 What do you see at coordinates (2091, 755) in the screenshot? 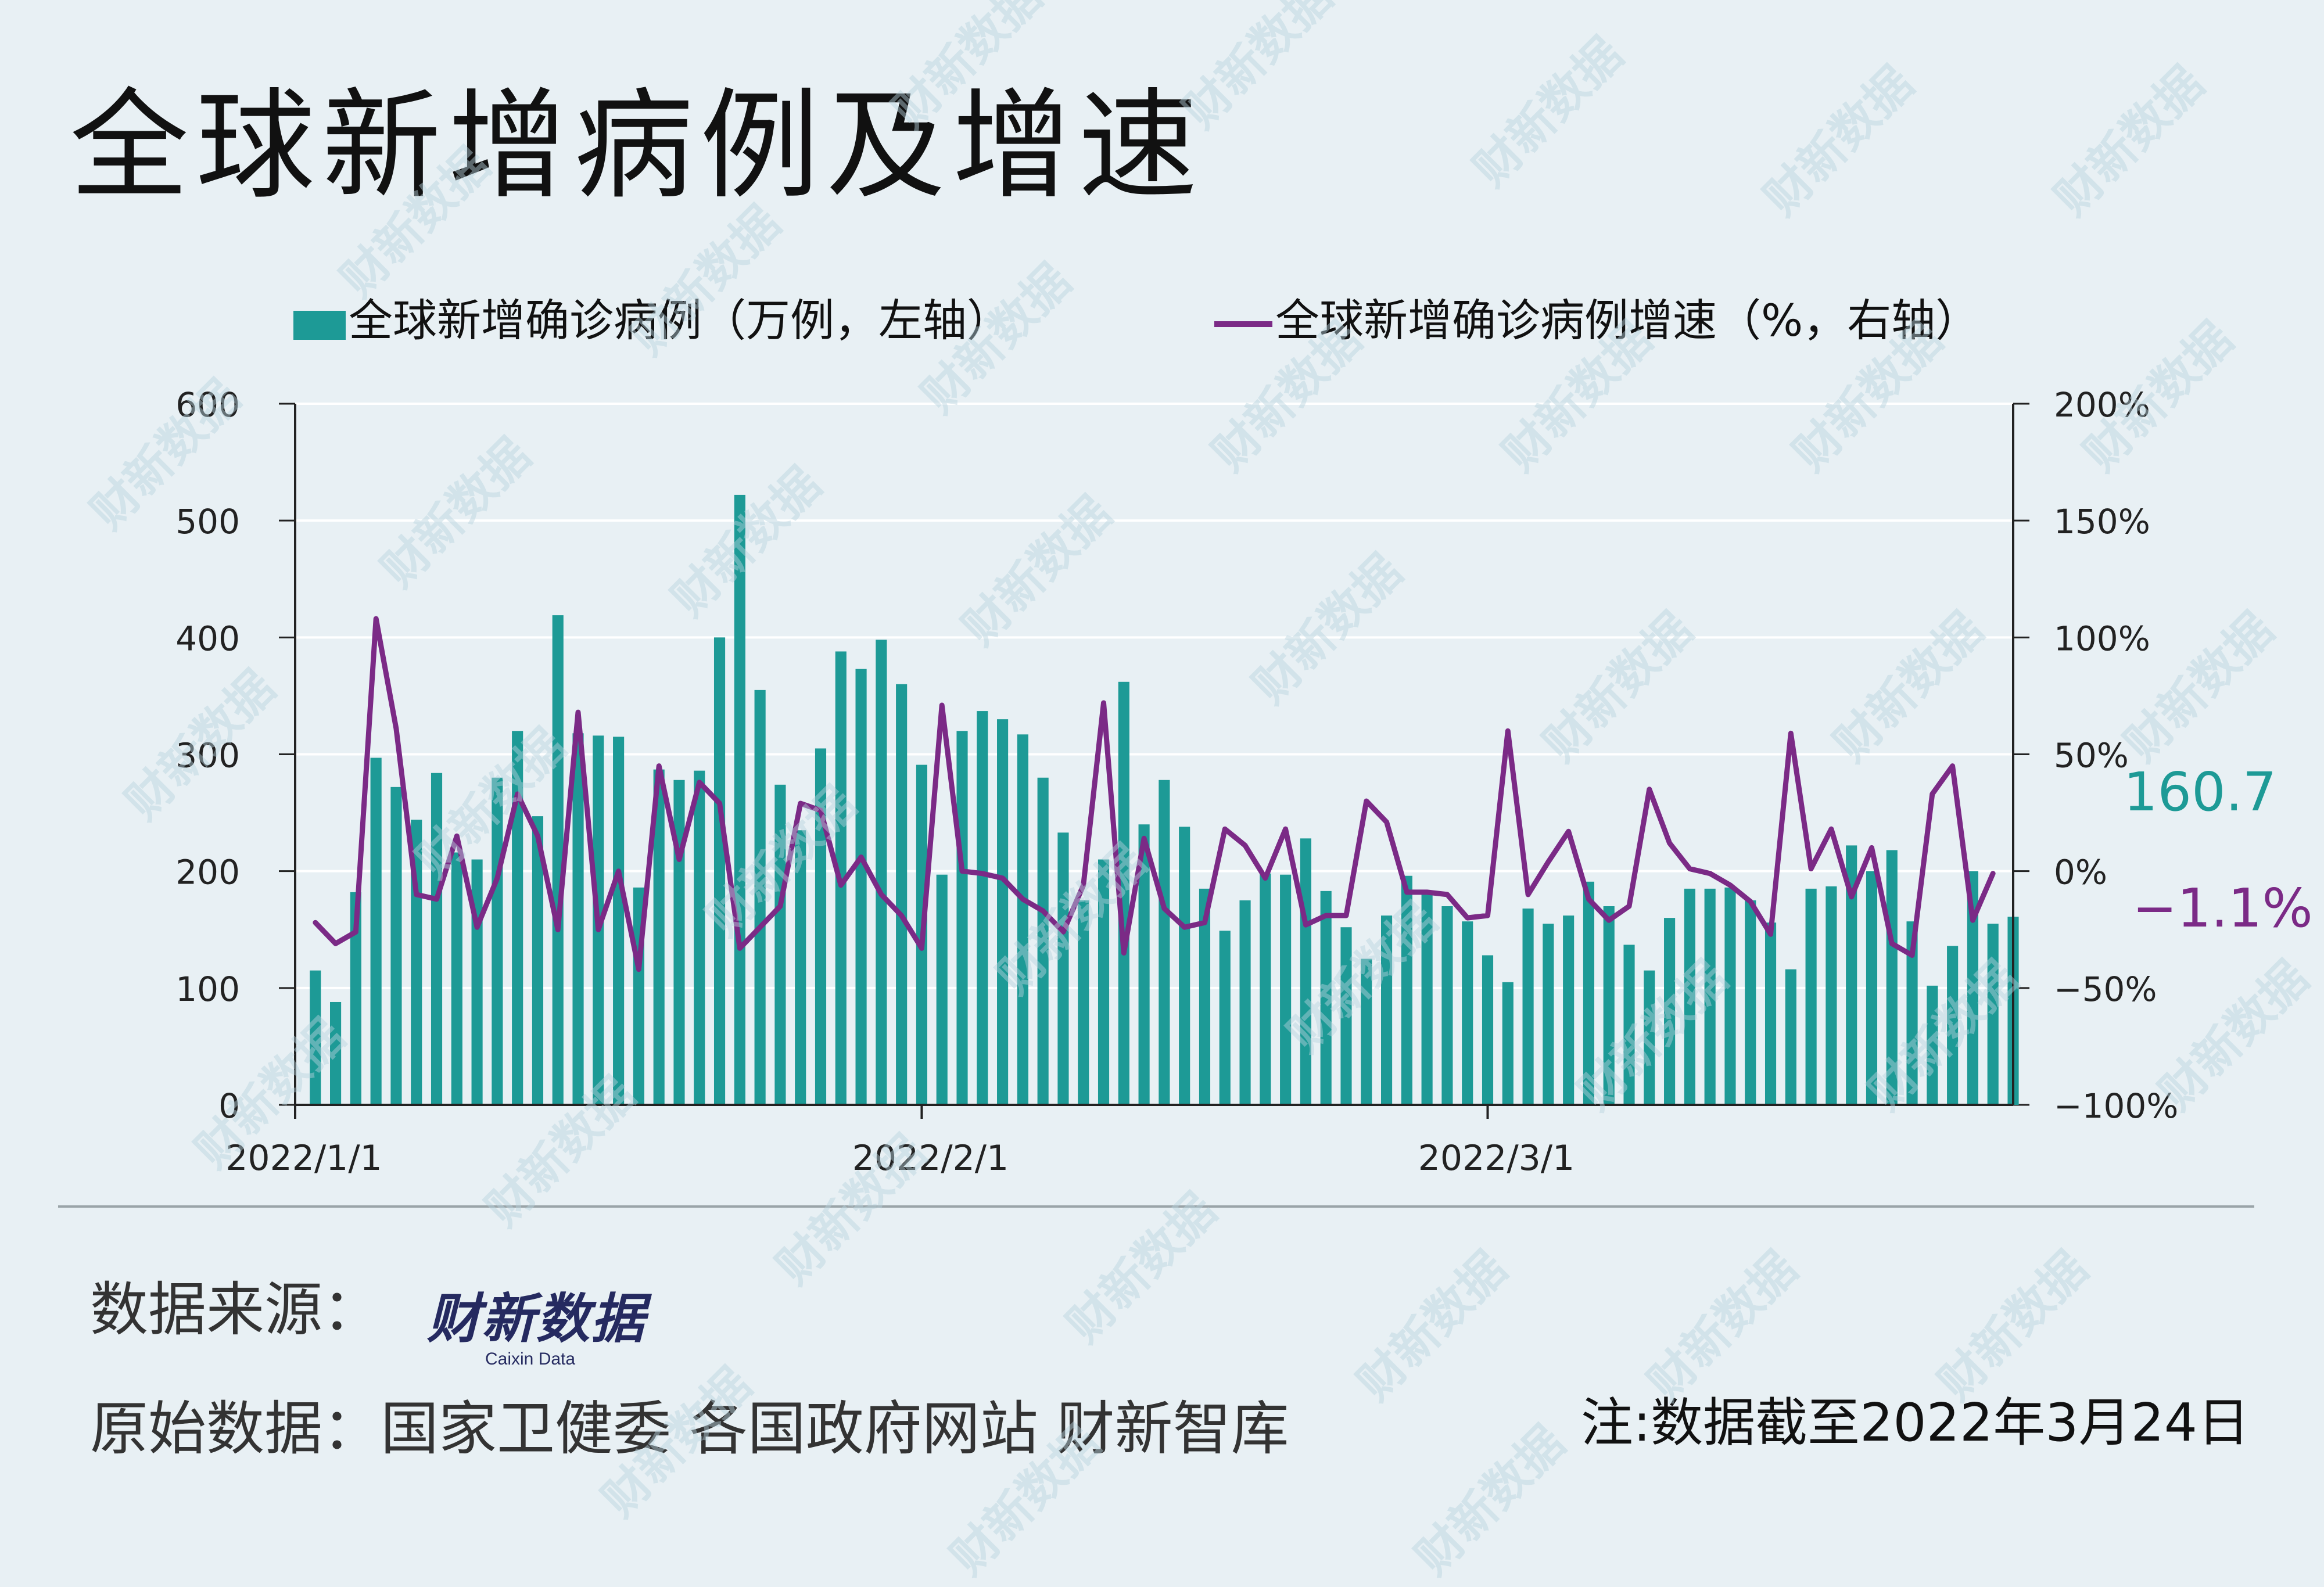
I see `right-axis-tick-label: 50%` at bounding box center [2091, 755].